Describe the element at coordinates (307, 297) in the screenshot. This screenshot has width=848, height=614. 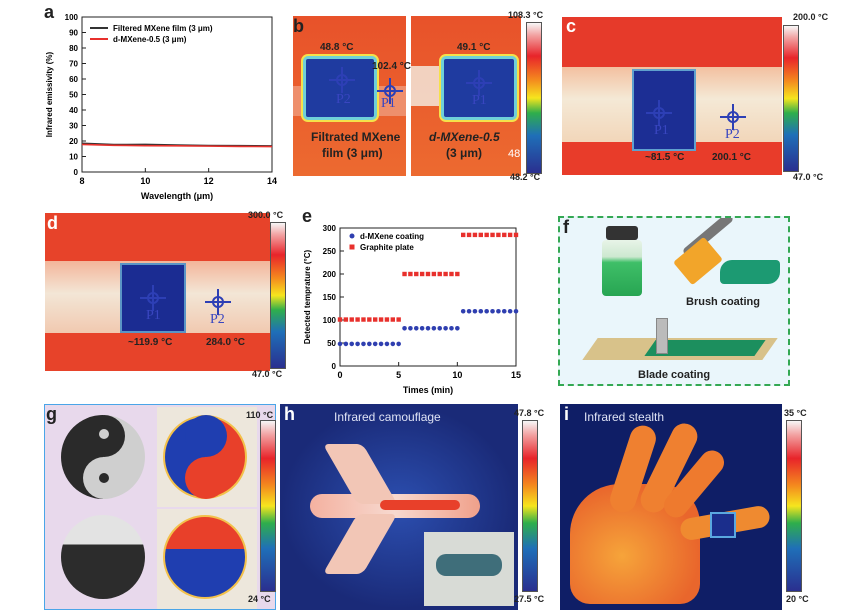
I see `y-axis-label: Detected temprature (°C)` at that location.